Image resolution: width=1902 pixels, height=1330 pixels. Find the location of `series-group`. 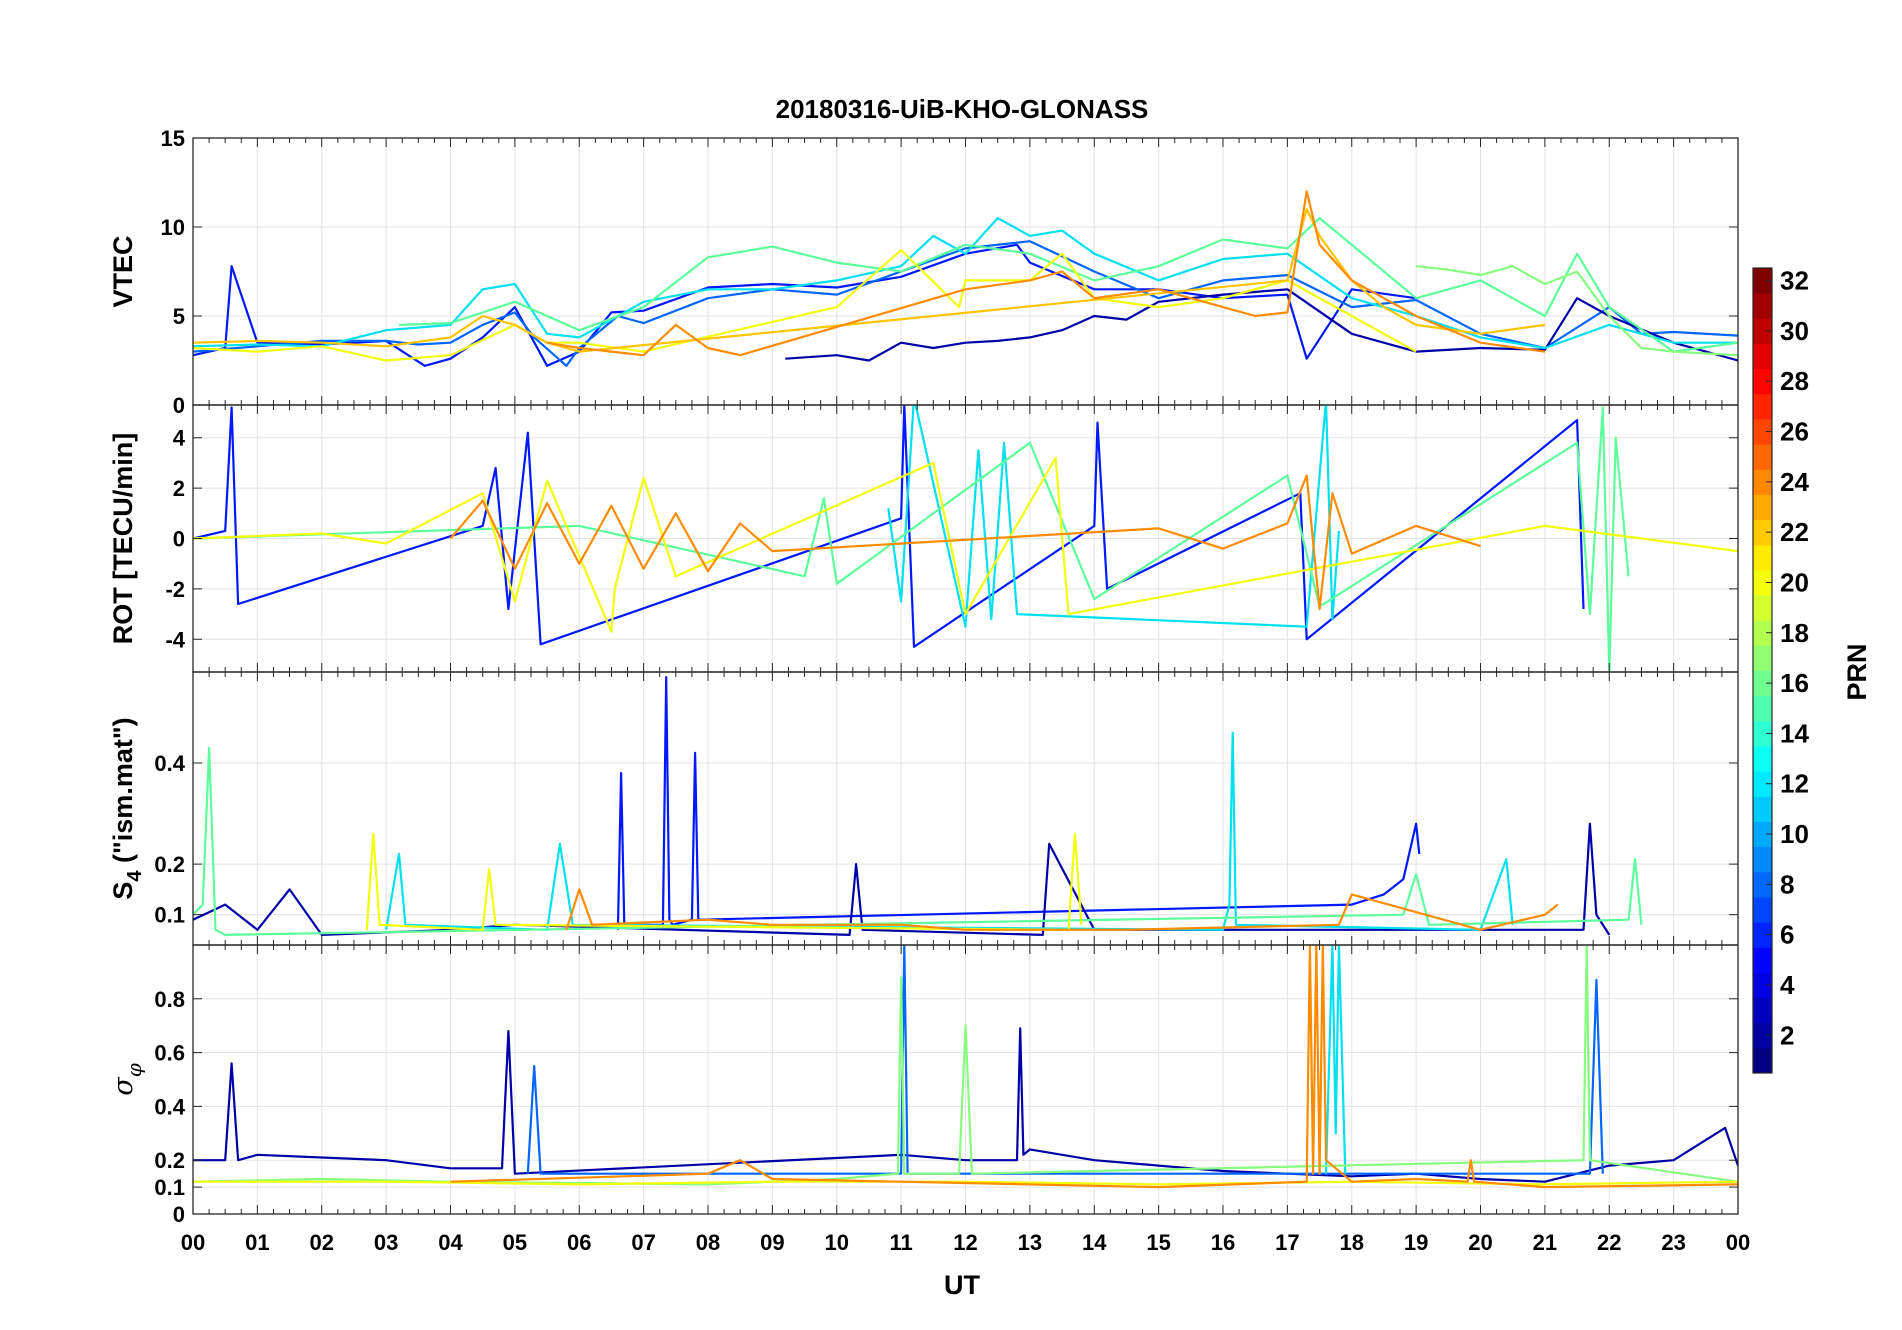

series-group is located at coordinates (965, 278).